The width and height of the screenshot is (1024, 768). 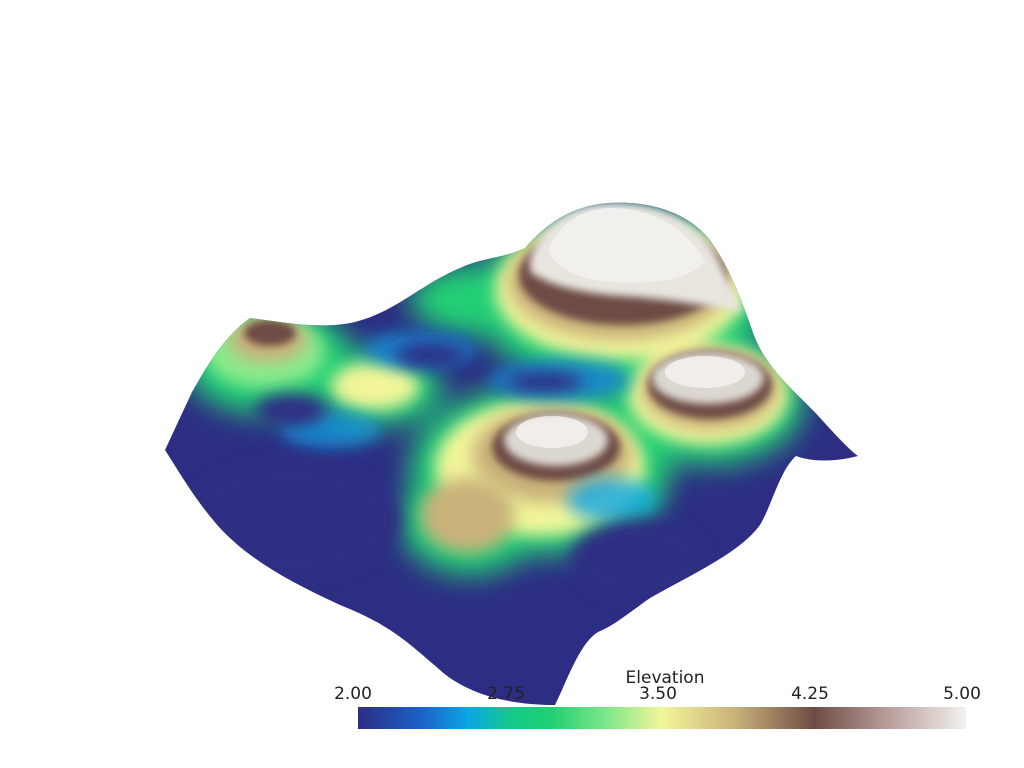 I want to click on colorbar-tick-label: 4.25, so click(x=810, y=694).